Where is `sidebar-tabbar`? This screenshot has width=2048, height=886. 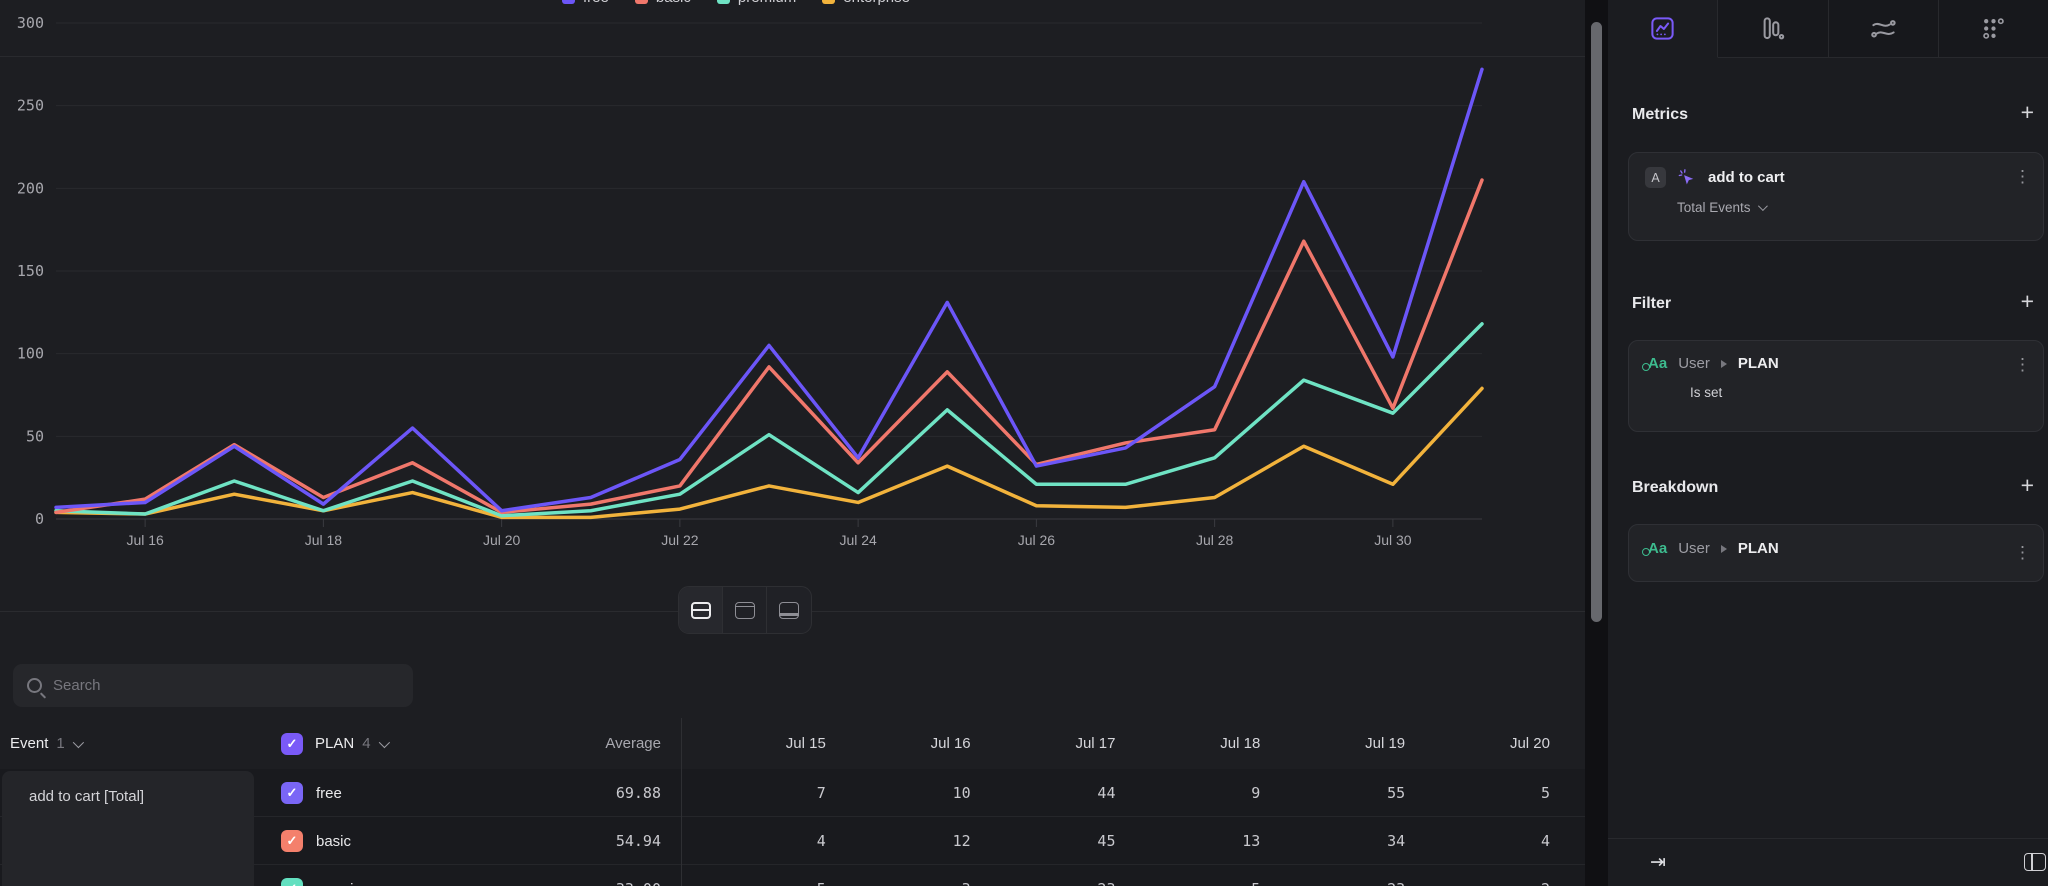
sidebar-tabbar is located at coordinates (1828, 29).